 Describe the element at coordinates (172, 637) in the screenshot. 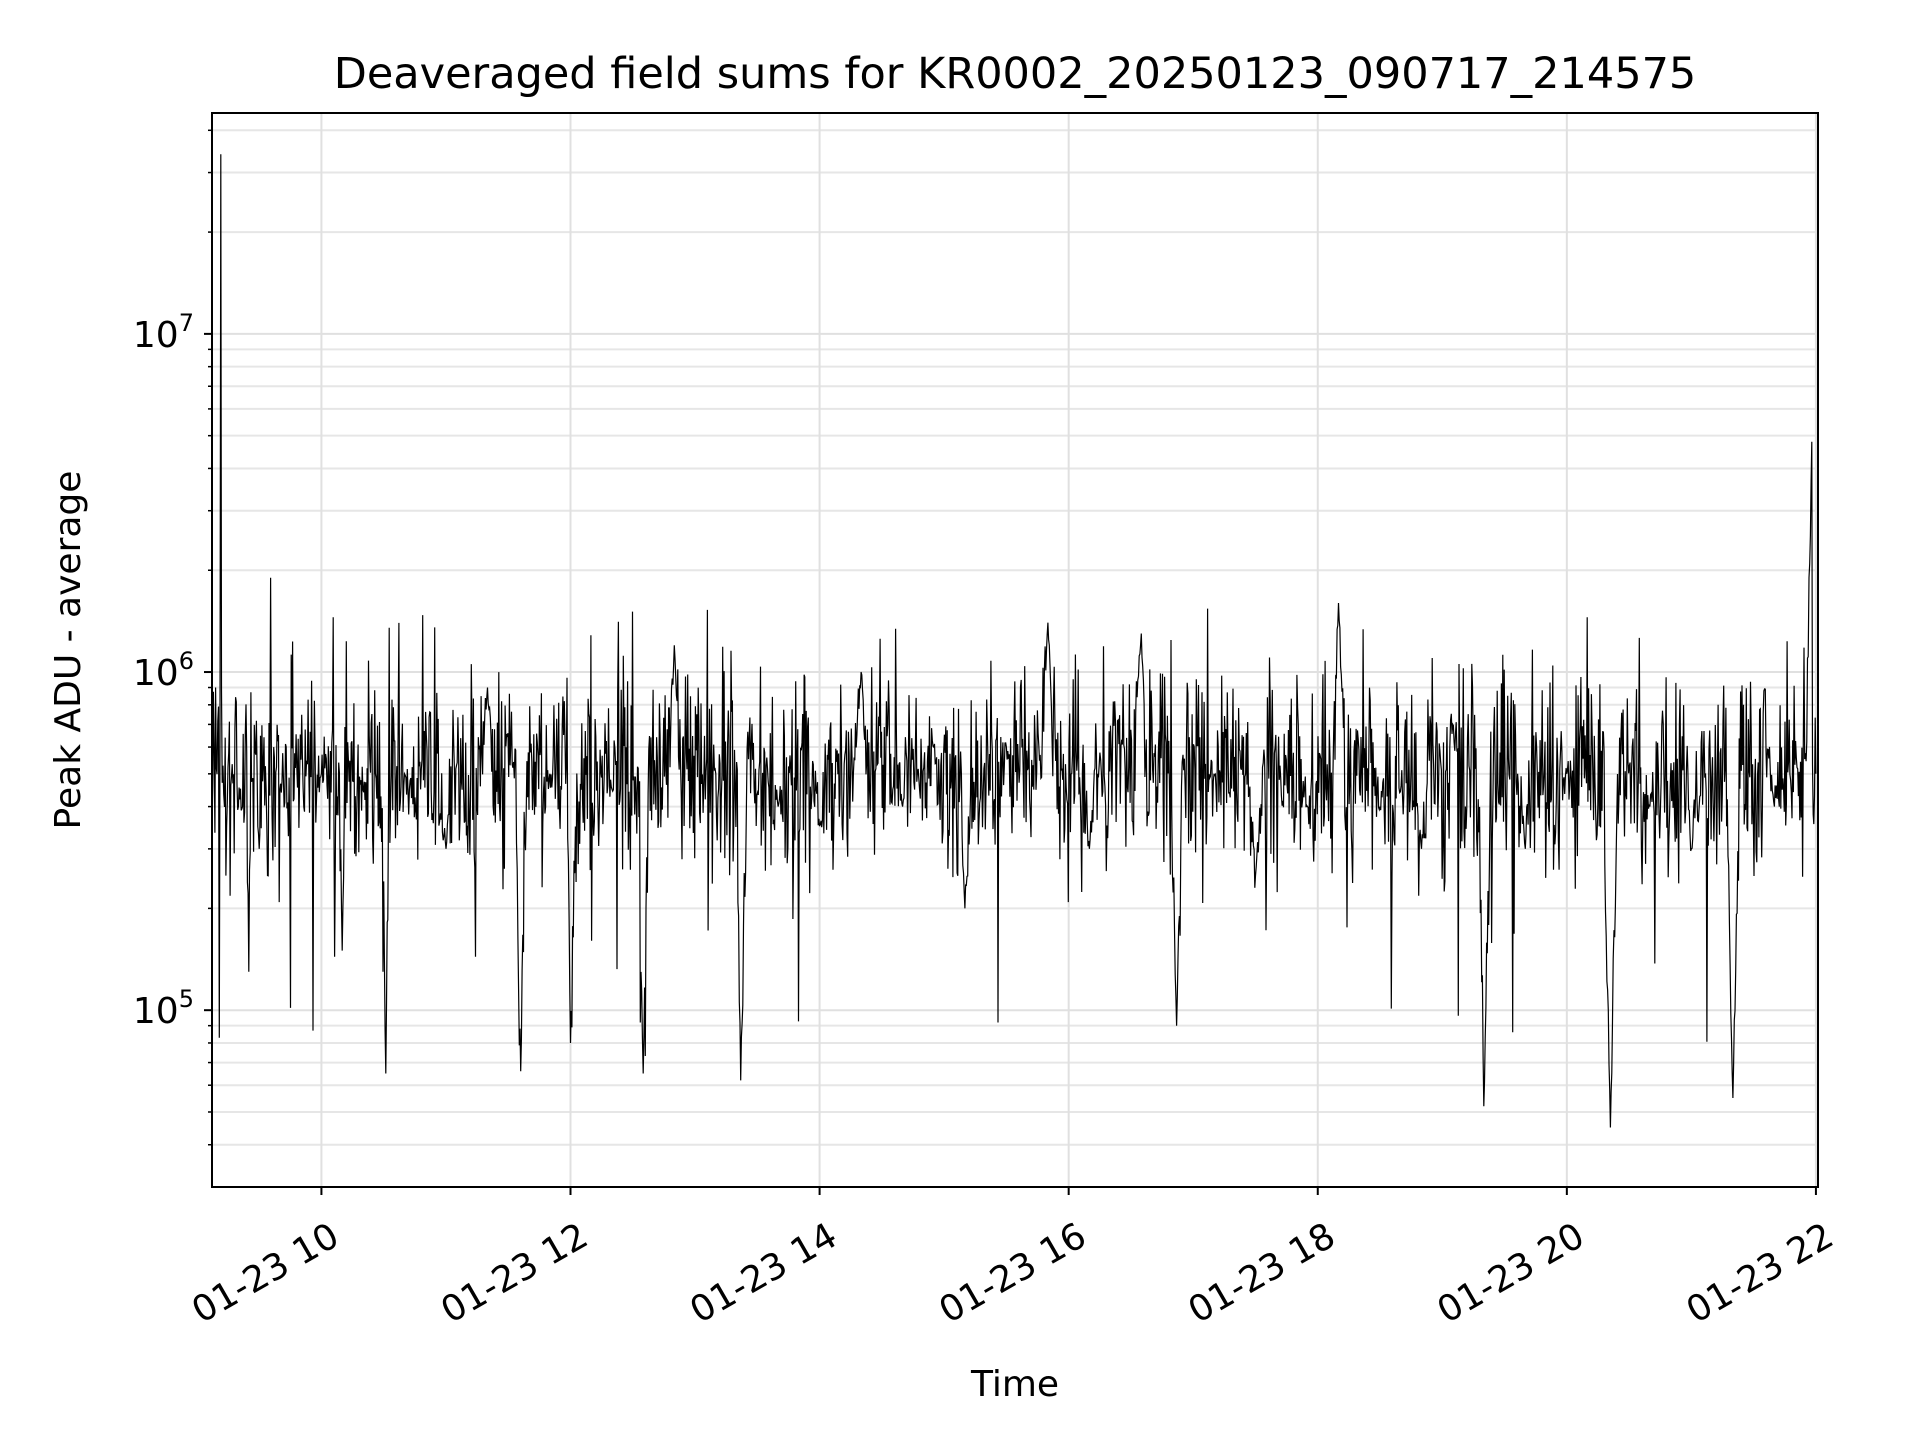

I see `y-axis: 10⁵ 10⁶ 10⁷` at that location.